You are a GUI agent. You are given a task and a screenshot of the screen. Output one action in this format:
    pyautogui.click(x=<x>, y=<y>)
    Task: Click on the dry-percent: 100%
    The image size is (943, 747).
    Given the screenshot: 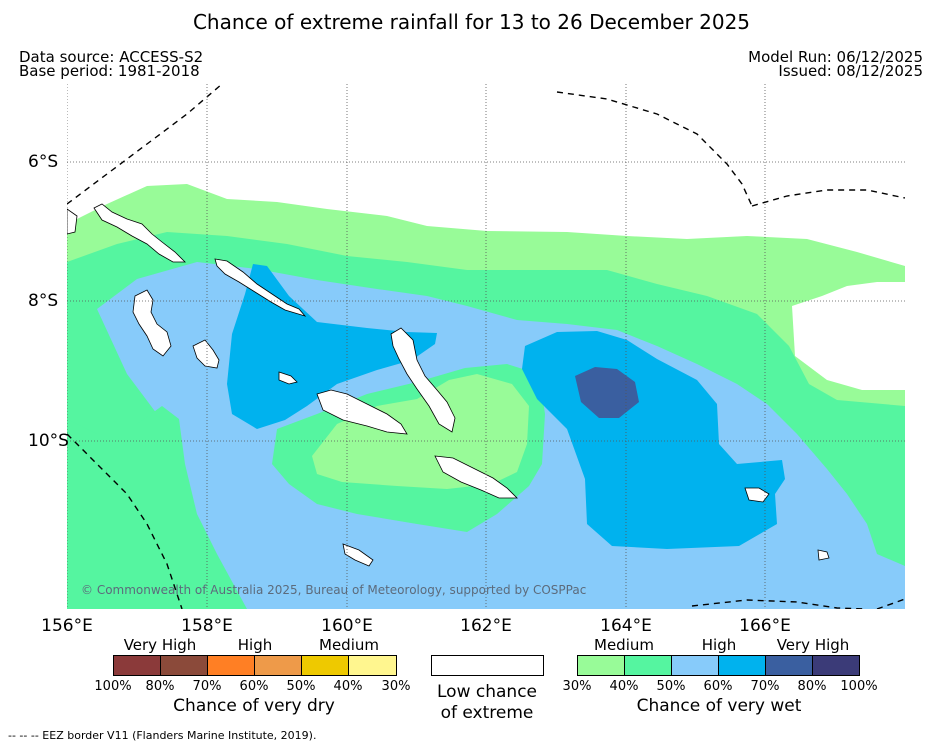 What is the action you would take?
    pyautogui.click(x=113, y=686)
    